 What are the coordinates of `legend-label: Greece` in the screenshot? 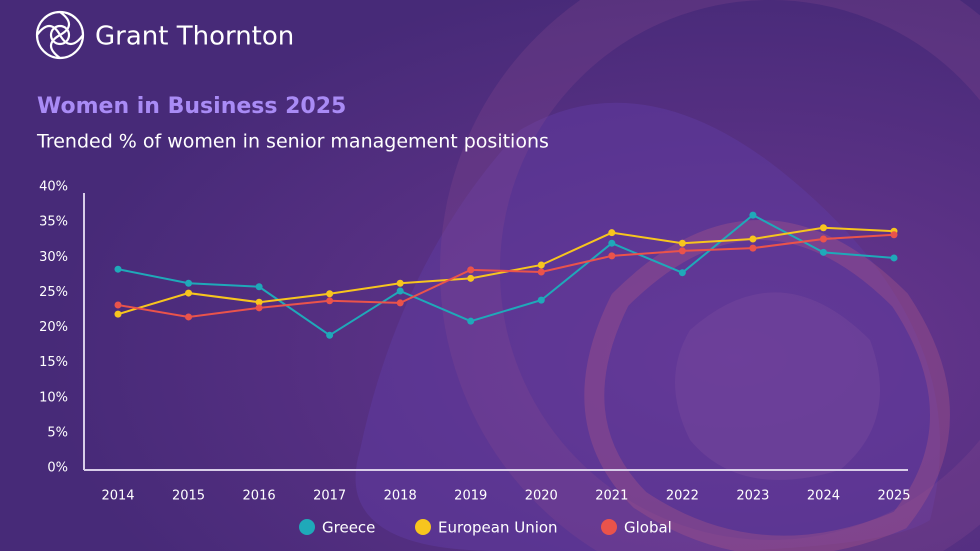 It's located at (348, 528).